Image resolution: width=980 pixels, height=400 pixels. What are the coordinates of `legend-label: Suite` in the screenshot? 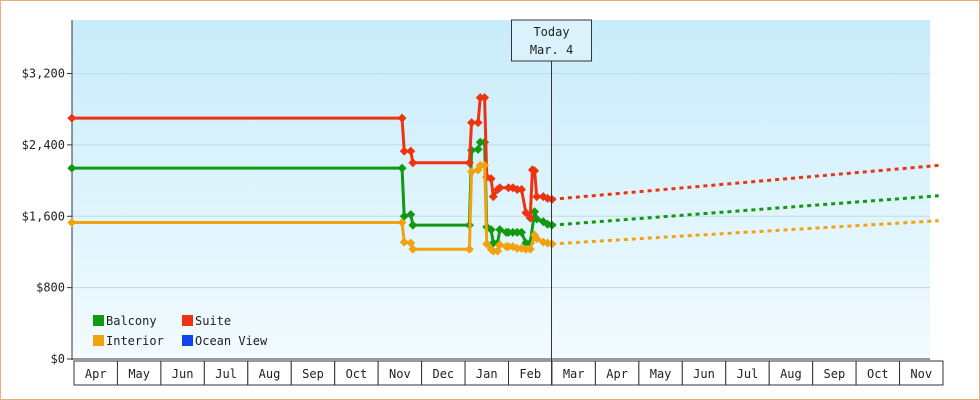 It's located at (213, 321).